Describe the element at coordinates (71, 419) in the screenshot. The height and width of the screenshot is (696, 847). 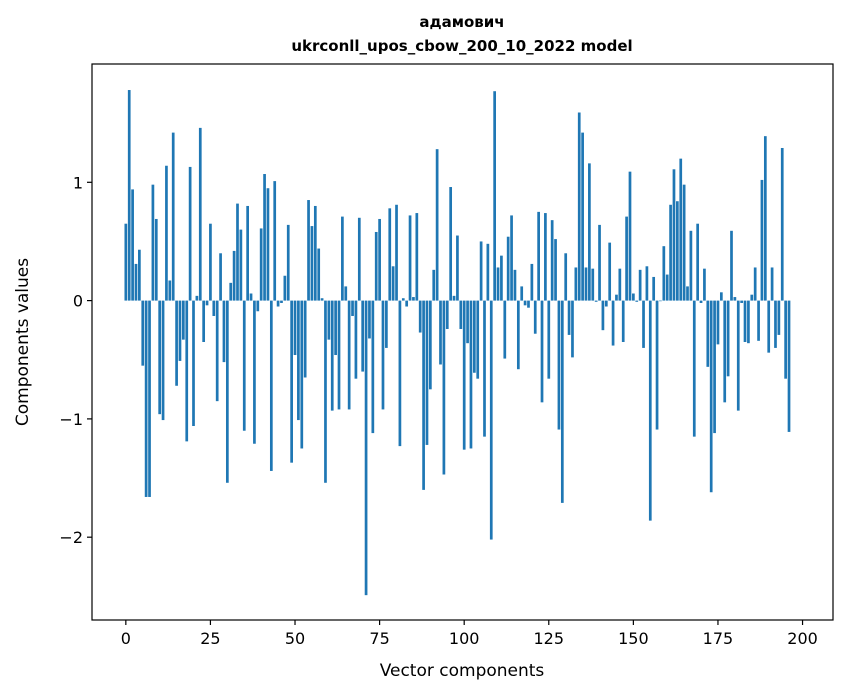
I see `y-tick-label: −1` at that location.